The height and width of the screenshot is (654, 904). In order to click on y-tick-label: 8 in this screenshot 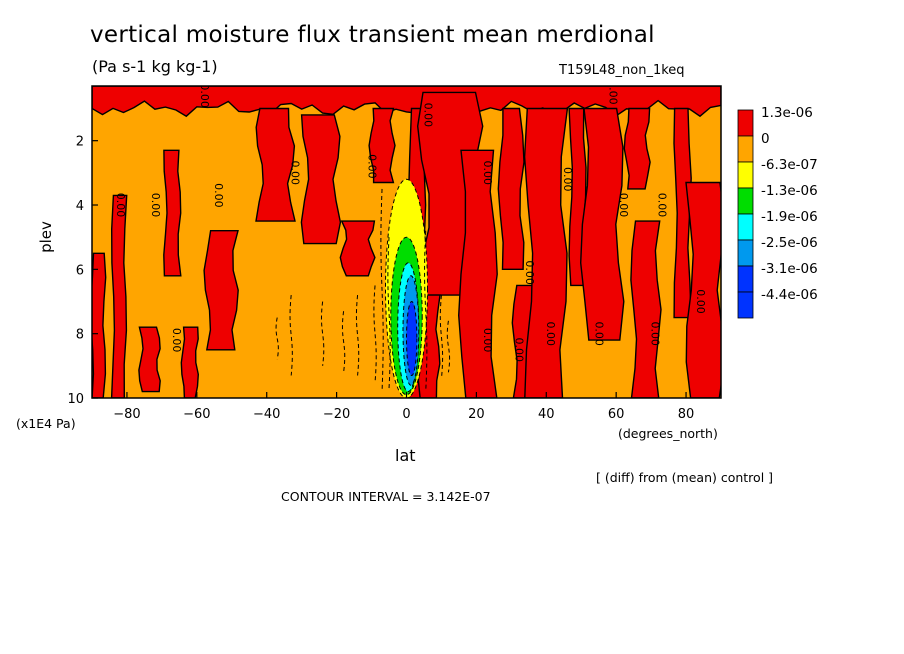, I will do `click(80, 335)`.